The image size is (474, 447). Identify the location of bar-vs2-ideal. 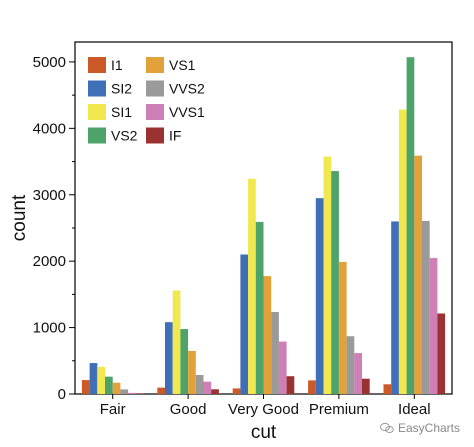
(410, 226).